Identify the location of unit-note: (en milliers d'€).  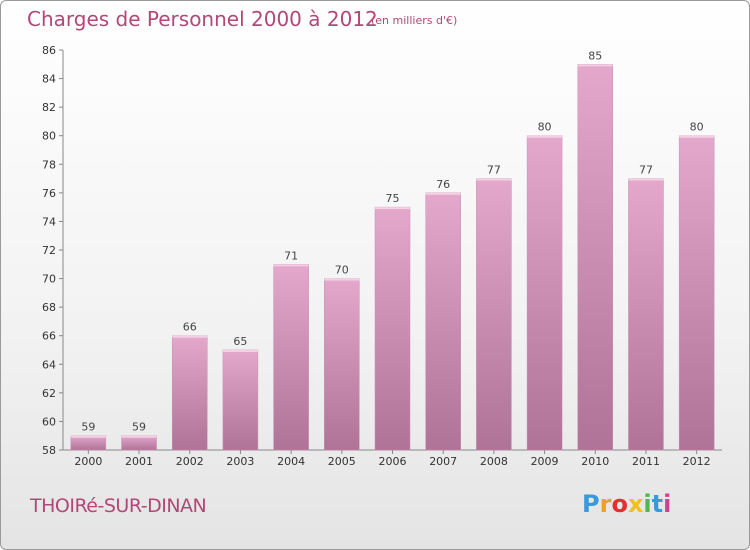
(414, 20).